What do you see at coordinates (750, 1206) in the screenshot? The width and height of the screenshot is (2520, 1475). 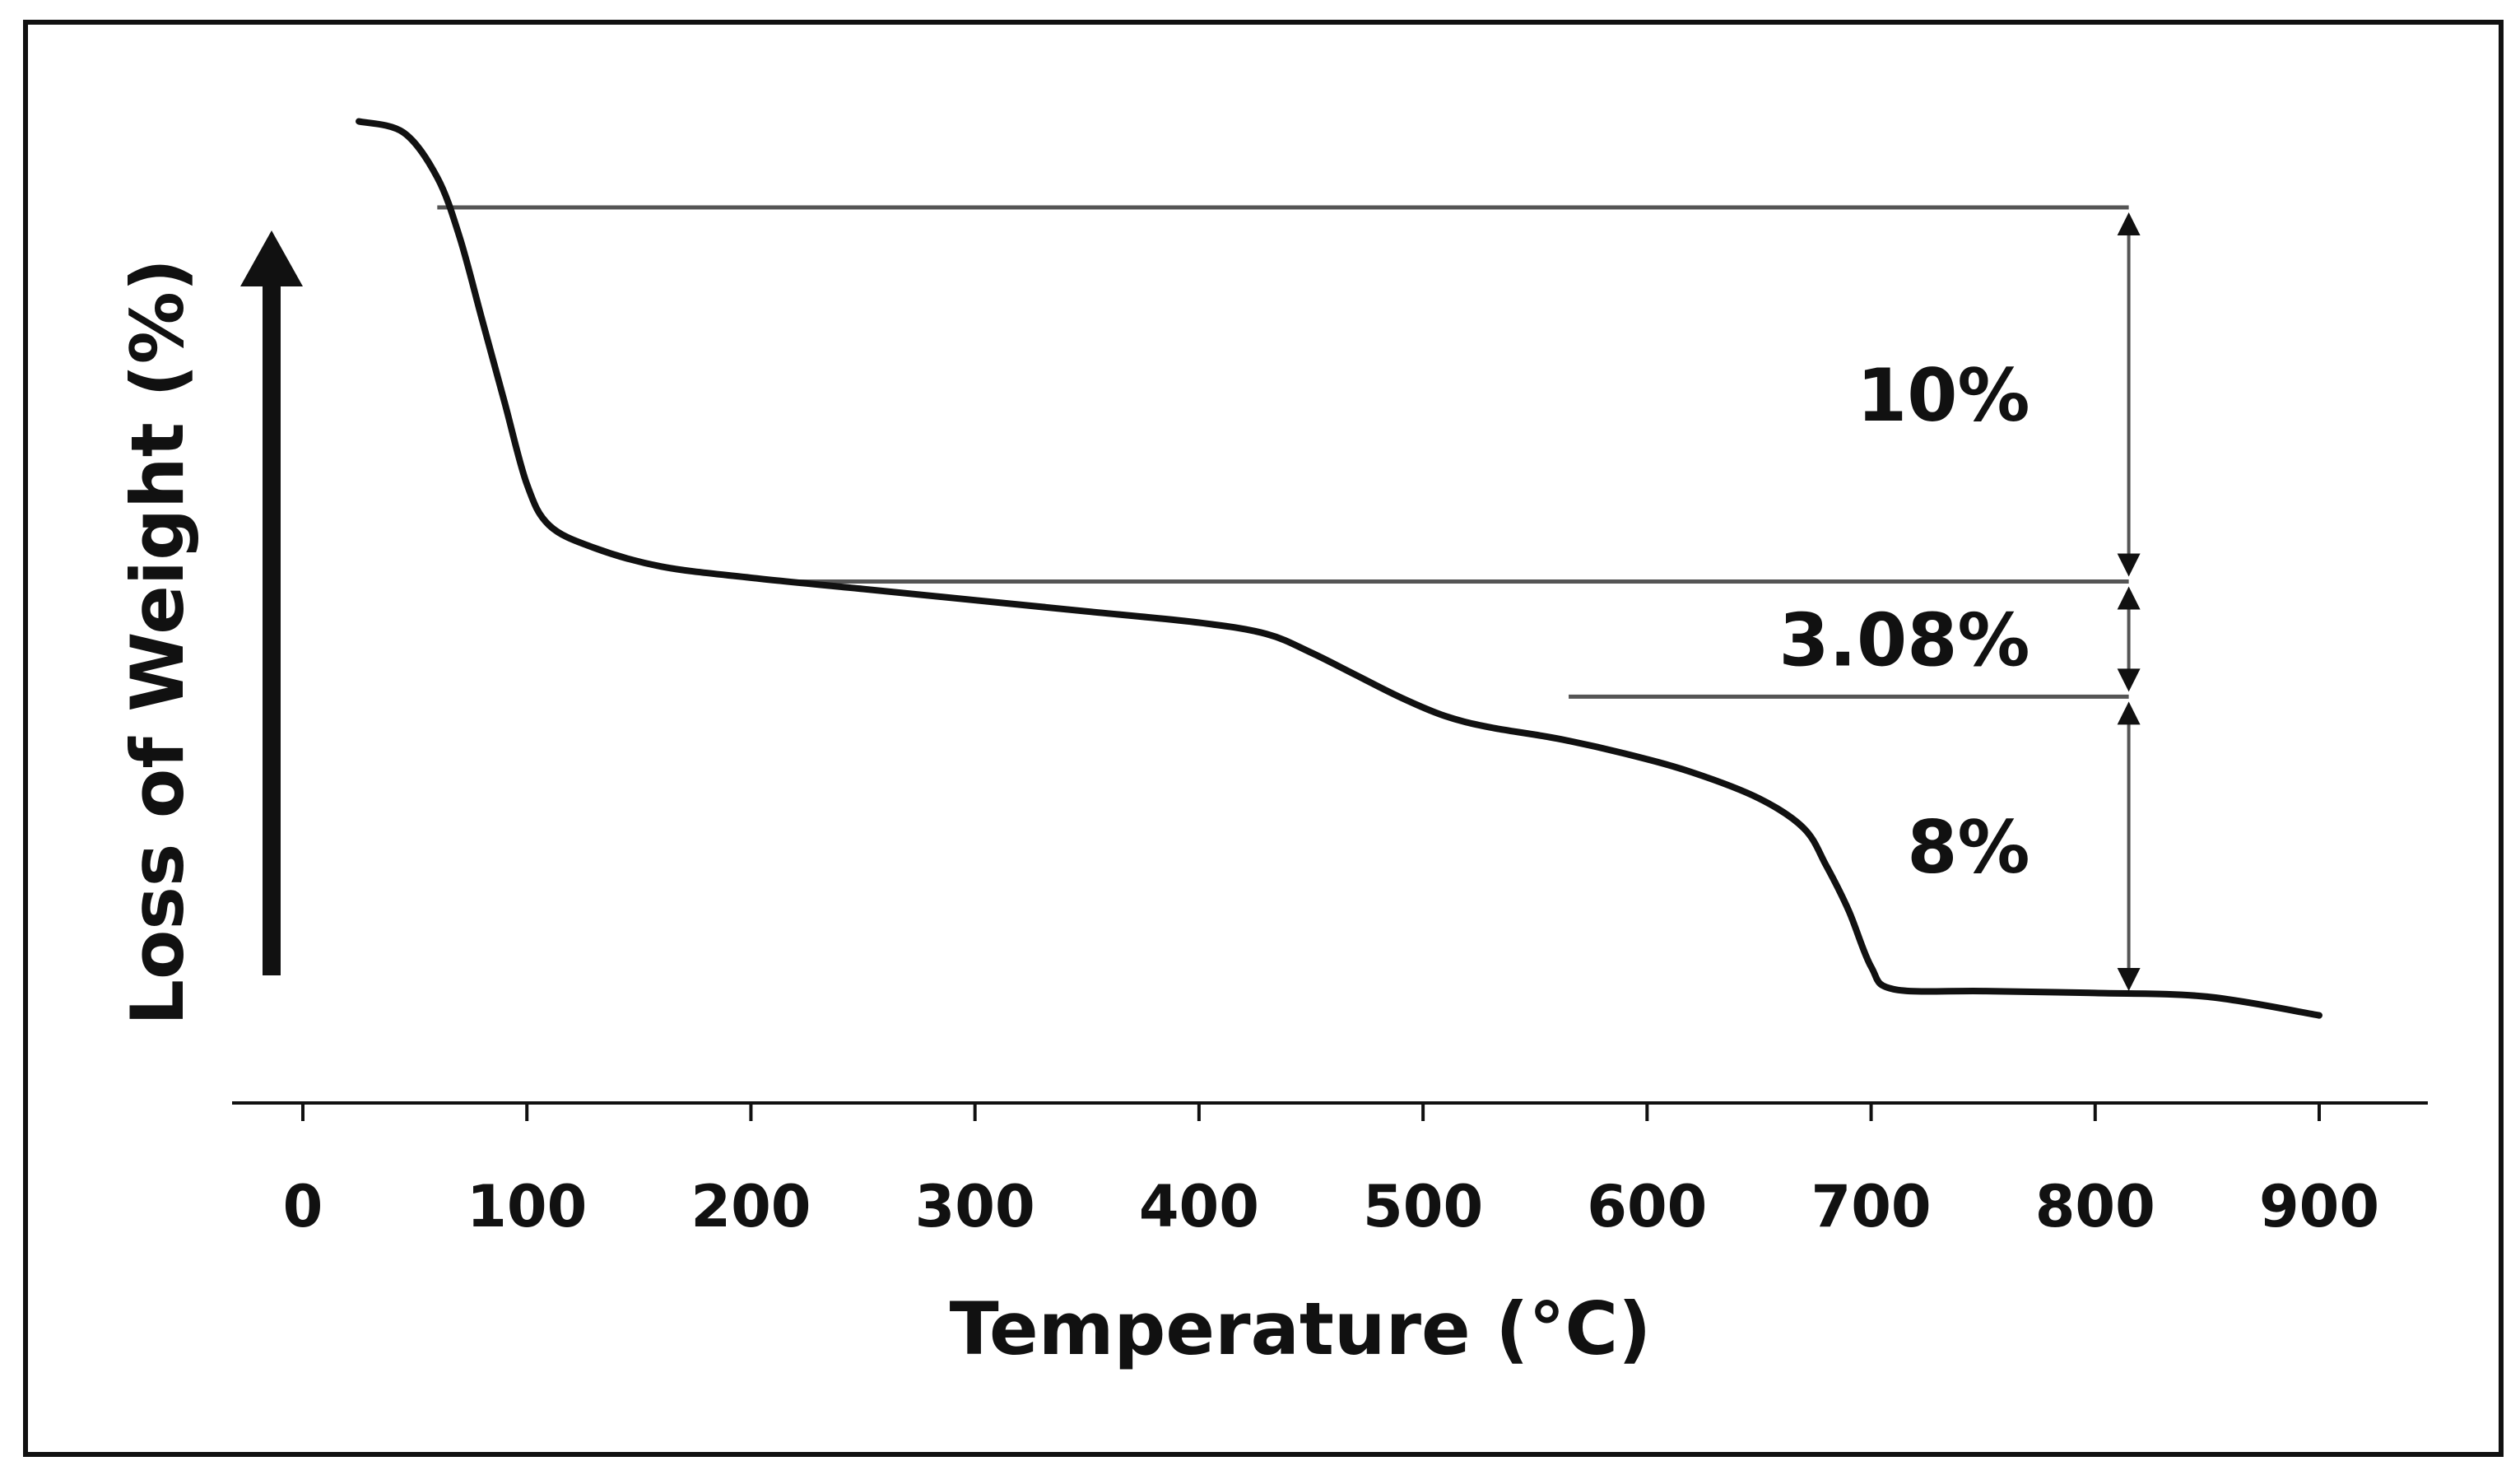 I see `x-tick-label-200: 200` at bounding box center [750, 1206].